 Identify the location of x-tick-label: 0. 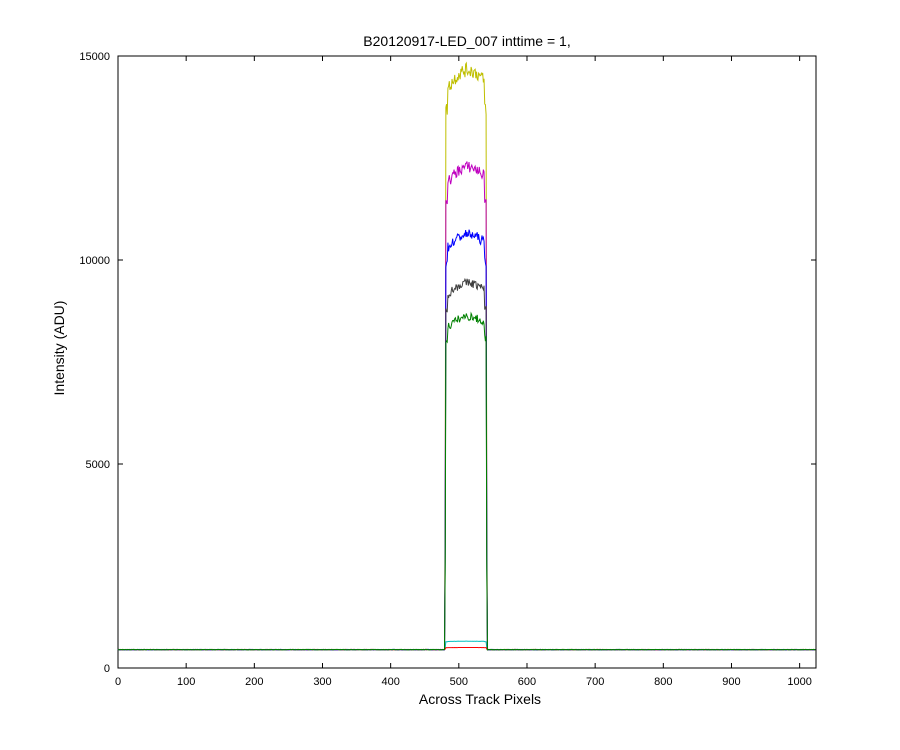
(118, 682).